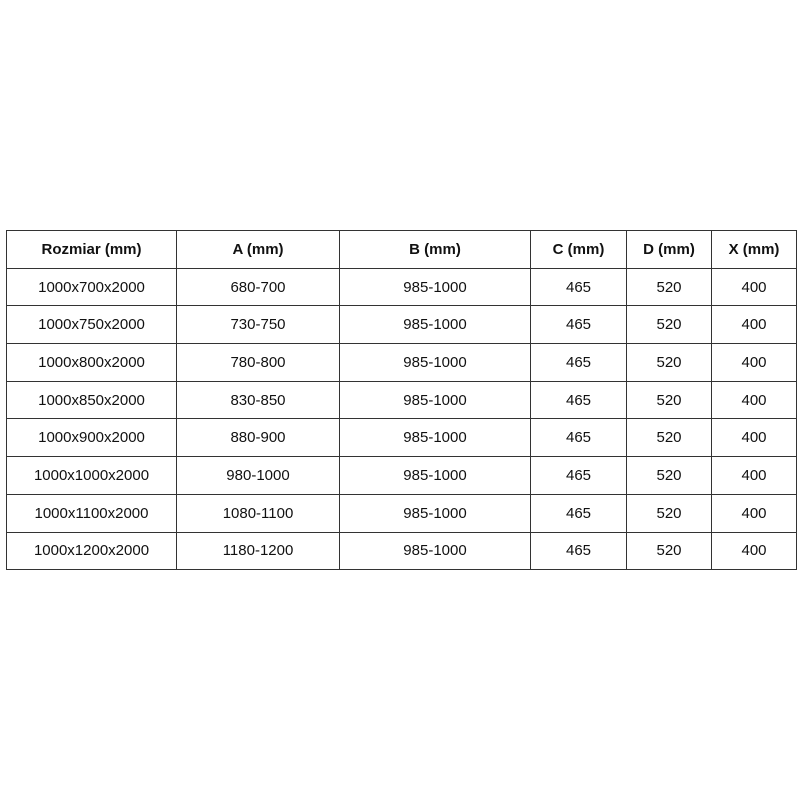 The width and height of the screenshot is (800, 800). What do you see at coordinates (91, 438) in the screenshot?
I see `table-cell: 1000x900x2000` at bounding box center [91, 438].